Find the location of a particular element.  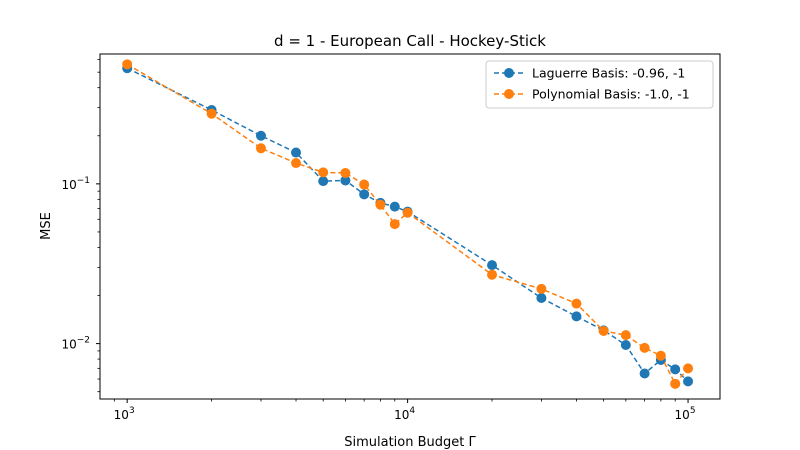

chart-title: d = 1 - European Call - Hockey-Stick is located at coordinates (410, 41).